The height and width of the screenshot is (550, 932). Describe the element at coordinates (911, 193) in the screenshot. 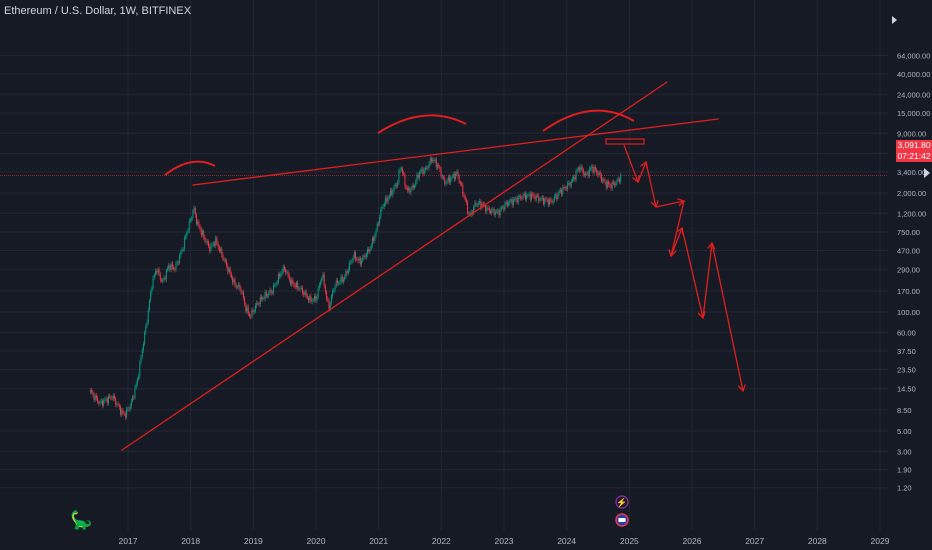

I see `y-tick-label: 2,000.00` at that location.